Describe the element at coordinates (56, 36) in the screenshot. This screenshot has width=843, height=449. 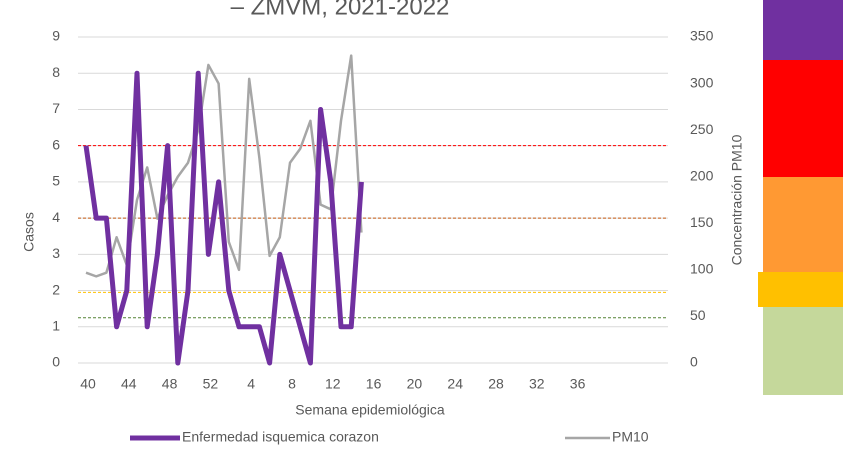
I see `y-tick-label: 9` at that location.